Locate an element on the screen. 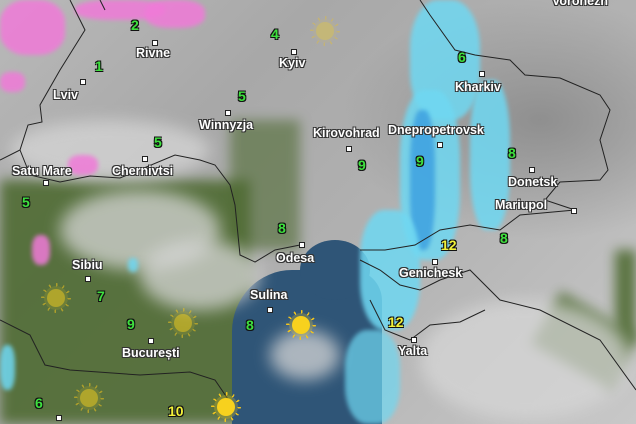  city-label: Chernivtsi is located at coordinates (143, 171).